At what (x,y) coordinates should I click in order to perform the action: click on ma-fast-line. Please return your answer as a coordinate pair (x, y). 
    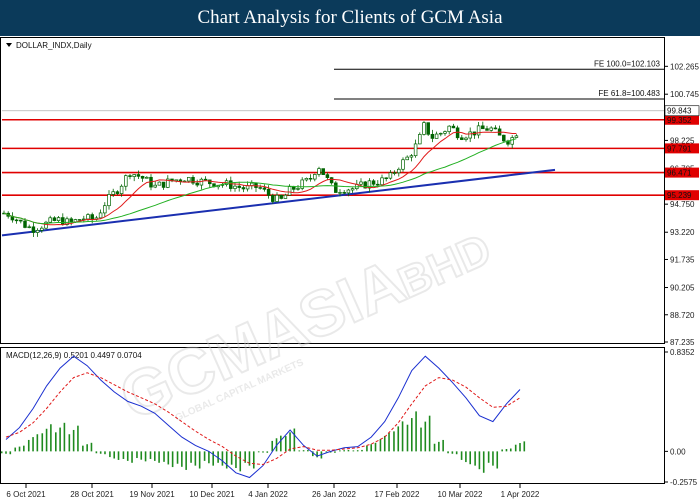
    Looking at the image, I should click on (260, 178).